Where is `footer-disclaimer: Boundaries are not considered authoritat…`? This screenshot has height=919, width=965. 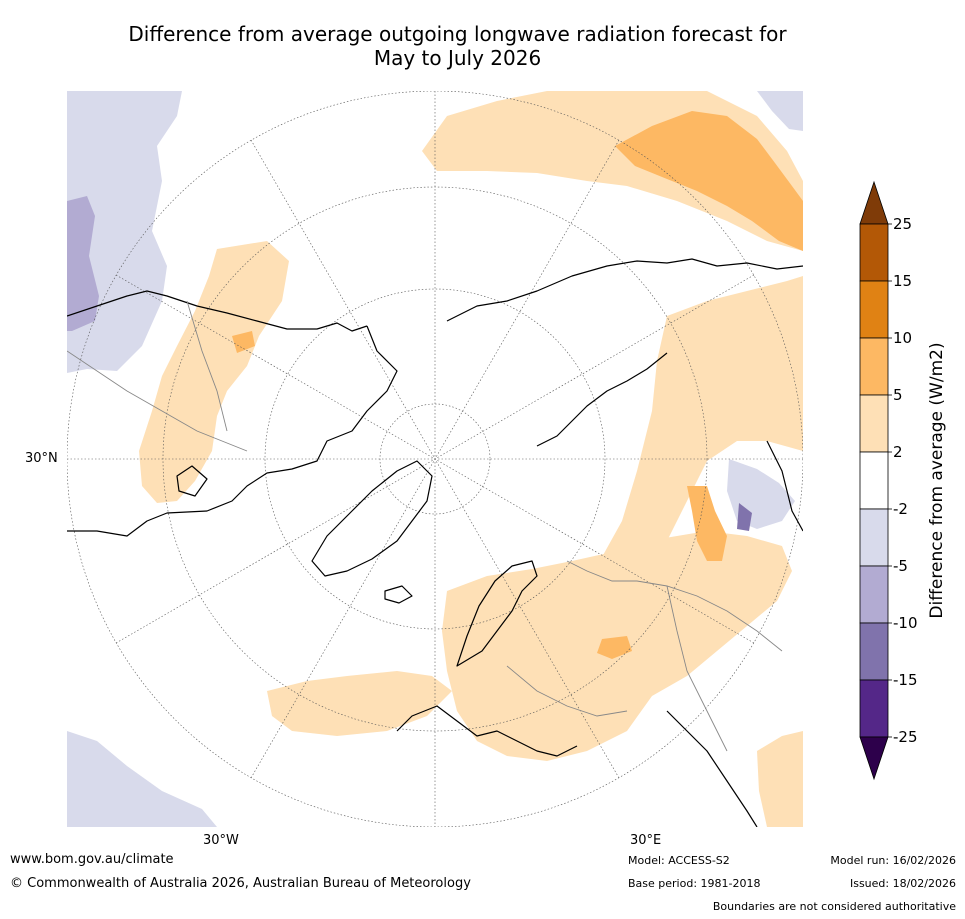 footer-disclaimer: Boundaries are not considered authoritat… is located at coordinates (834, 906).